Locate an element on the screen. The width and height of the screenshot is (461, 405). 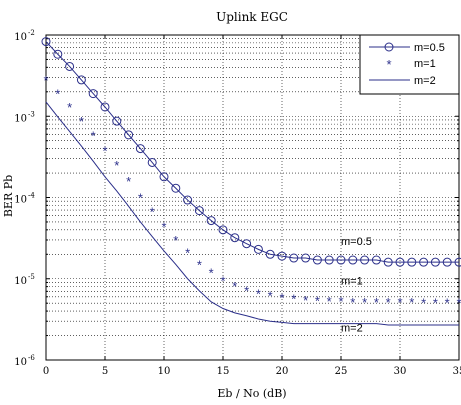
annotations-layer: m=0.5 m=1 m=2 is located at coordinates (356, 285).